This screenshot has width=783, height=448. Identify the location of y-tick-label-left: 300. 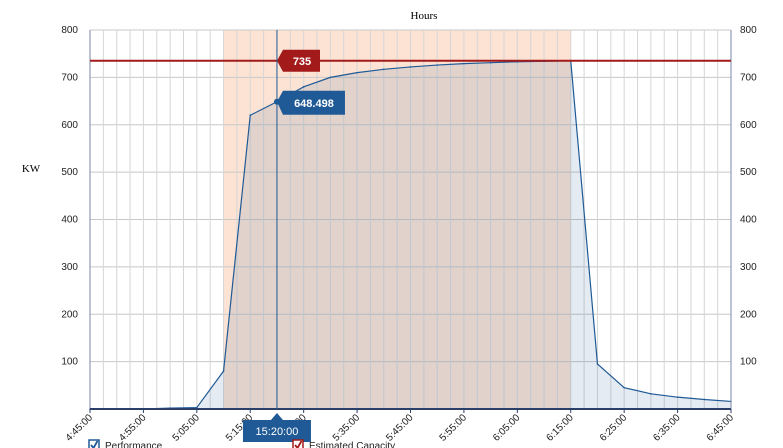
(69, 267).